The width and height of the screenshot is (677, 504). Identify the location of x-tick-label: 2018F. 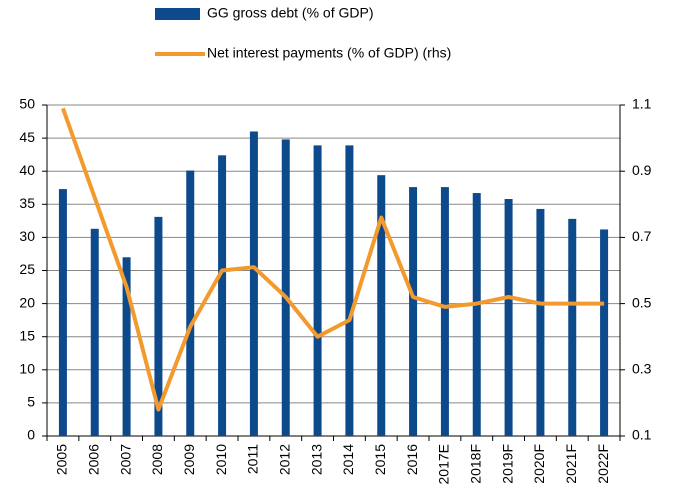
(475, 464).